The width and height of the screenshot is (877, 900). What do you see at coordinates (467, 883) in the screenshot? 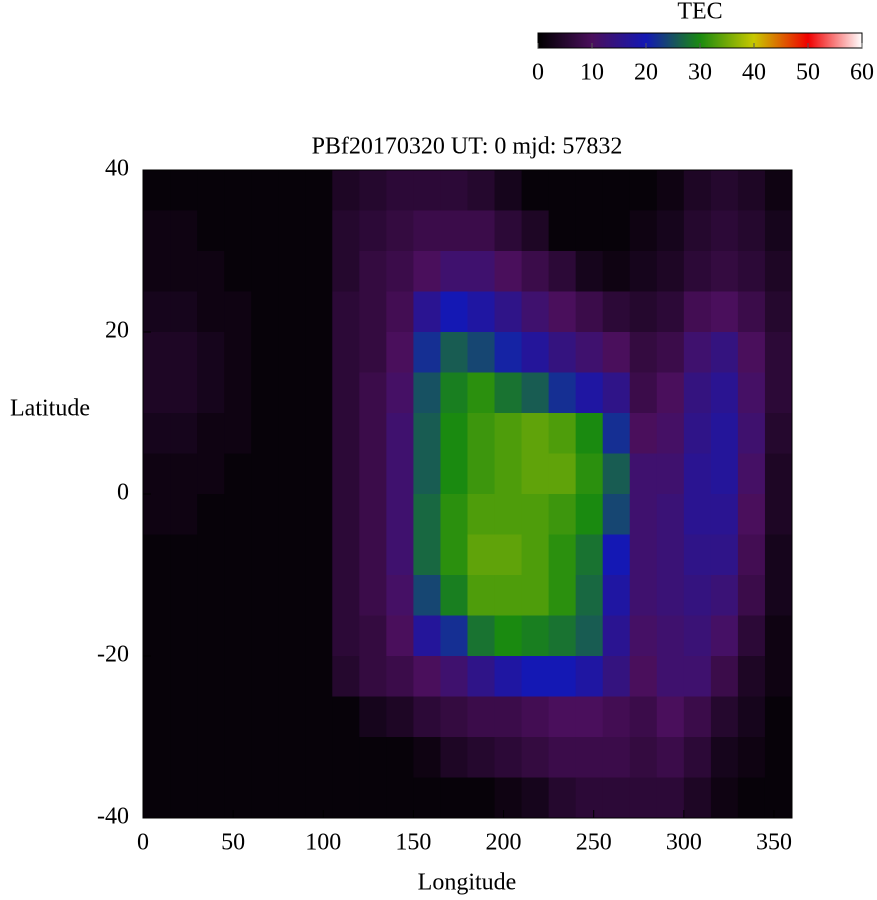
I see `x-axis-label: Longitude` at bounding box center [467, 883].